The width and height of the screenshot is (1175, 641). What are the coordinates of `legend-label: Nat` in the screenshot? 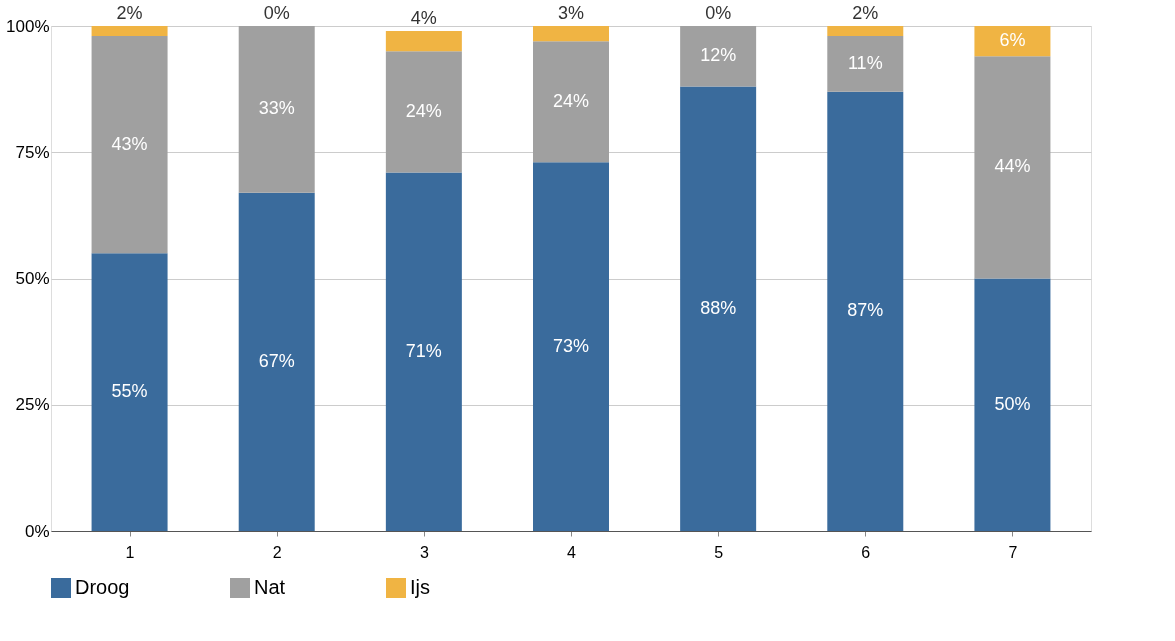 It's located at (270, 587).